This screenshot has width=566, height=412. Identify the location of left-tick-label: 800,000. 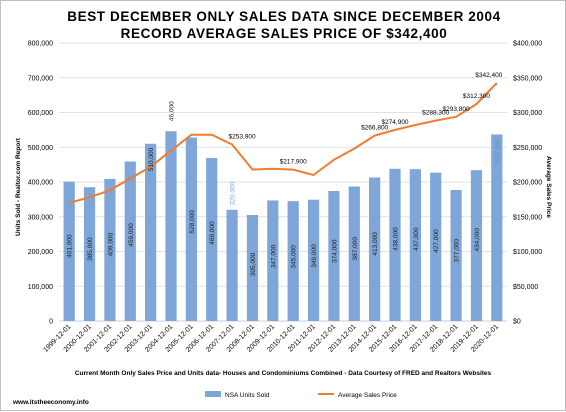
(40, 44).